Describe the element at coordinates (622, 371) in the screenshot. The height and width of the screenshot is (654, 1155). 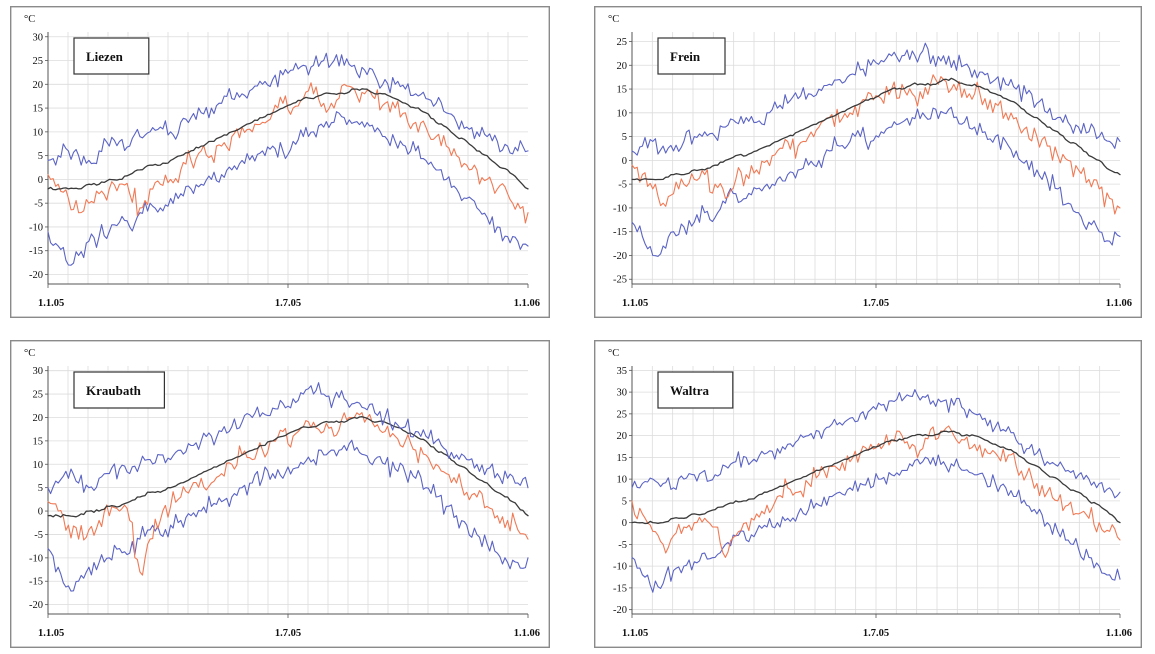
I see `y-tick-label: 35` at that location.